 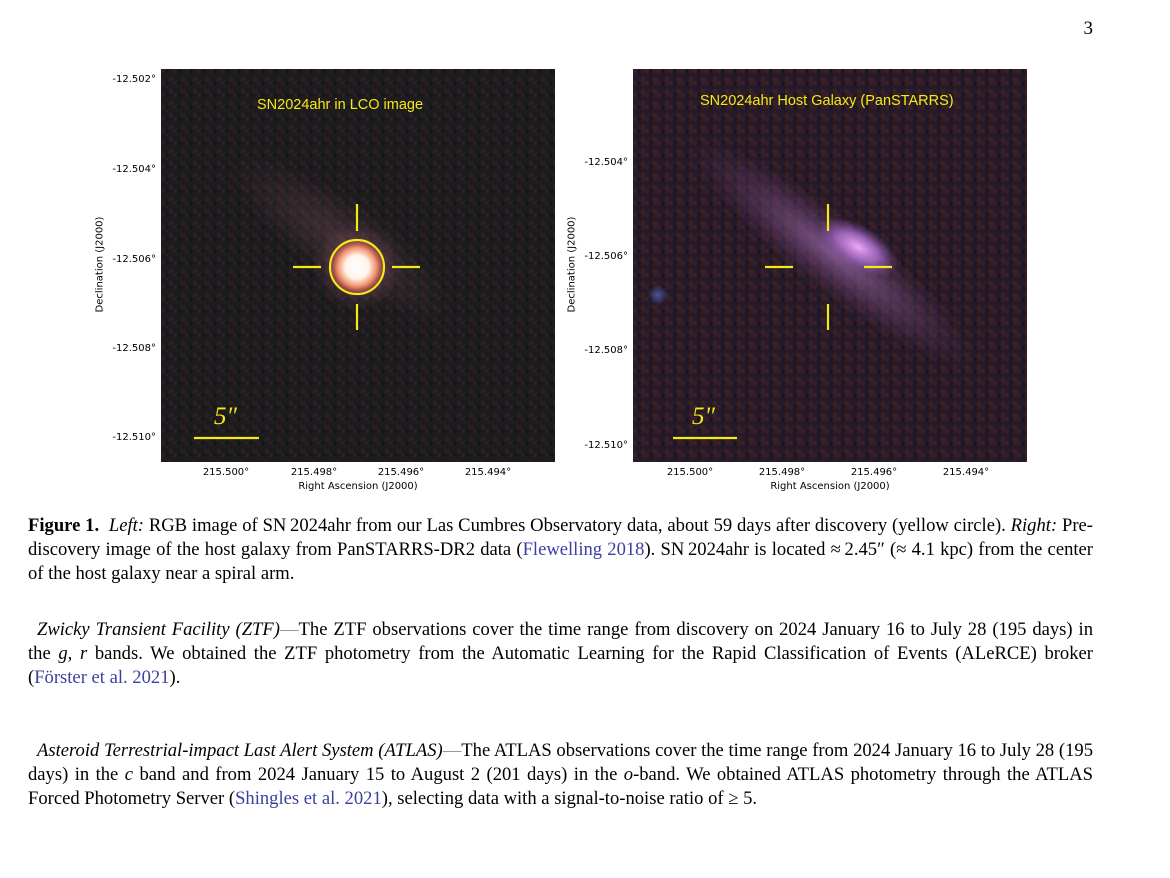 I want to click on atlas-dash: —, so click(x=452, y=750).